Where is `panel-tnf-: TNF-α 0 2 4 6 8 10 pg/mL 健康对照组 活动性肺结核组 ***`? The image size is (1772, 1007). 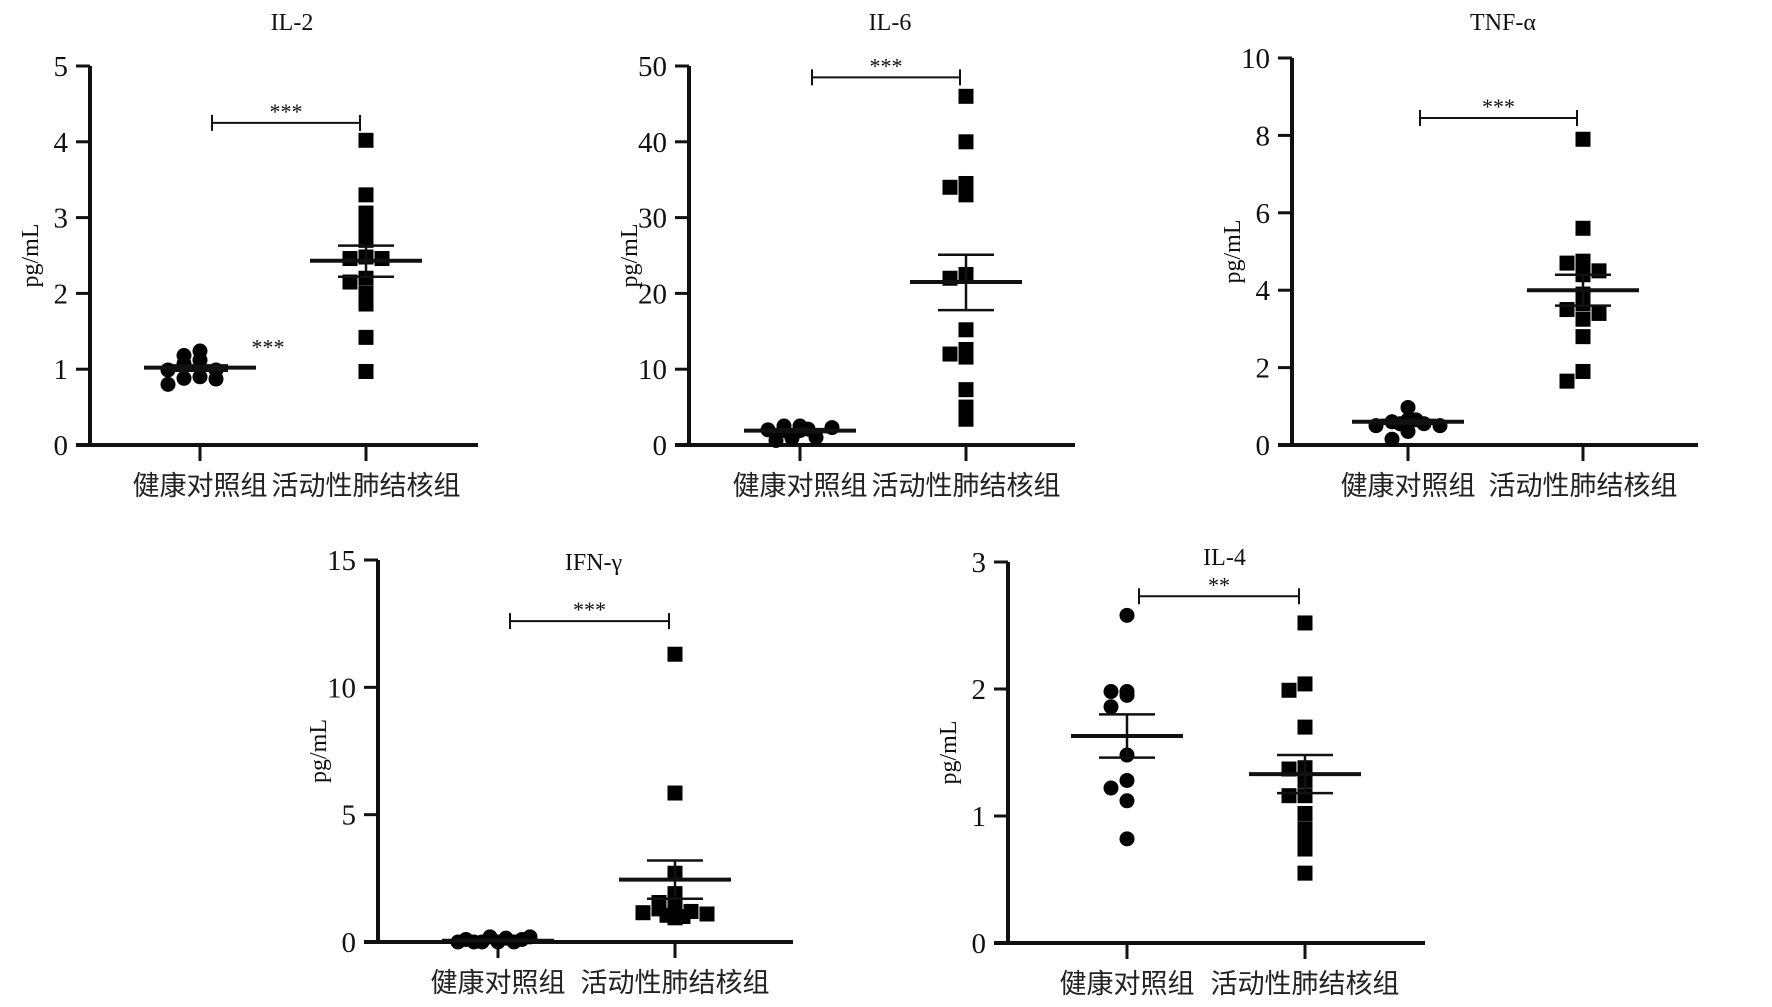 panel-tnf-: TNF-α 0 2 4 6 8 10 pg/mL 健康对照组 活动性肺结核组 *** is located at coordinates (1459, 256).